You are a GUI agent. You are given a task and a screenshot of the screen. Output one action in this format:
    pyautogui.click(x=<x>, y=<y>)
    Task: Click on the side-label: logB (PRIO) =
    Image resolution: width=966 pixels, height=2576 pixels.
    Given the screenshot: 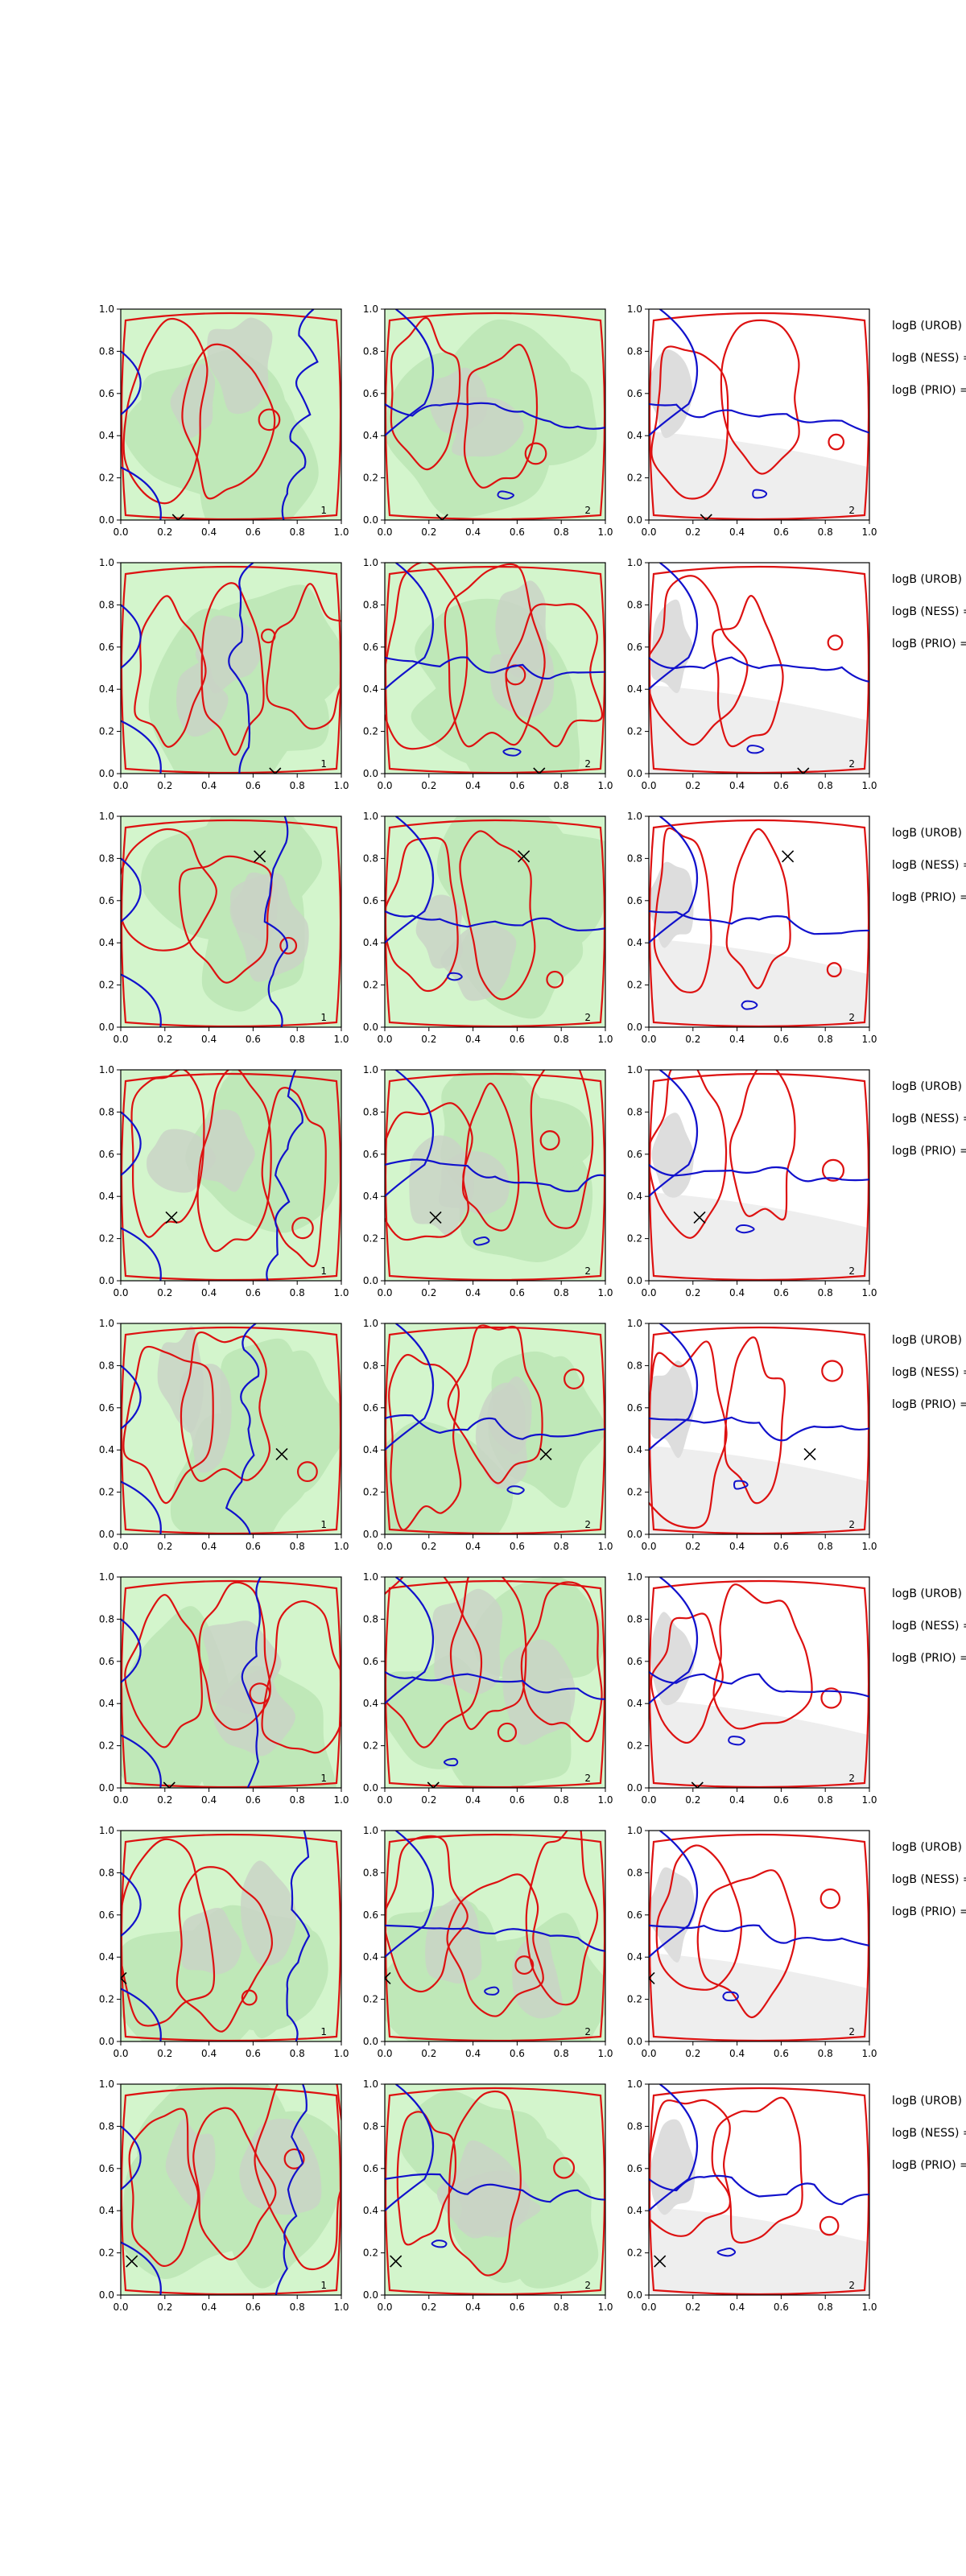 What is the action you would take?
    pyautogui.click(x=929, y=1151)
    